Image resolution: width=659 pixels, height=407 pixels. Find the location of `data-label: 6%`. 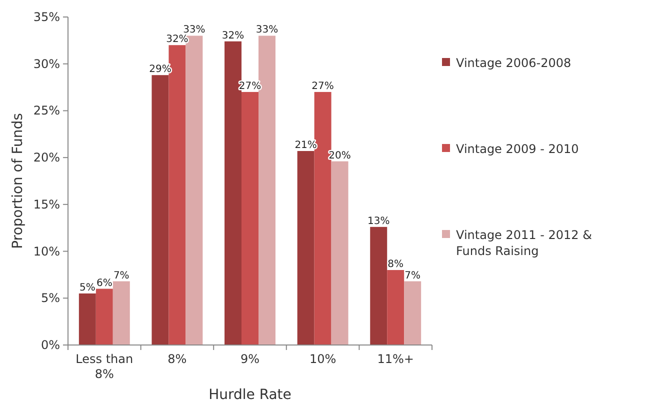

data-label: 6% is located at coordinates (104, 283).